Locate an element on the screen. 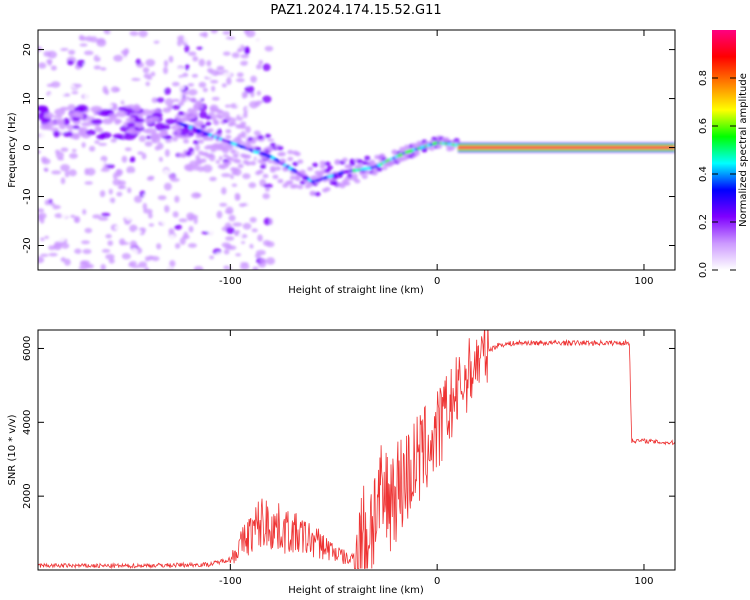 This screenshot has width=750, height=600. x-tick-label: 0 is located at coordinates (437, 581).